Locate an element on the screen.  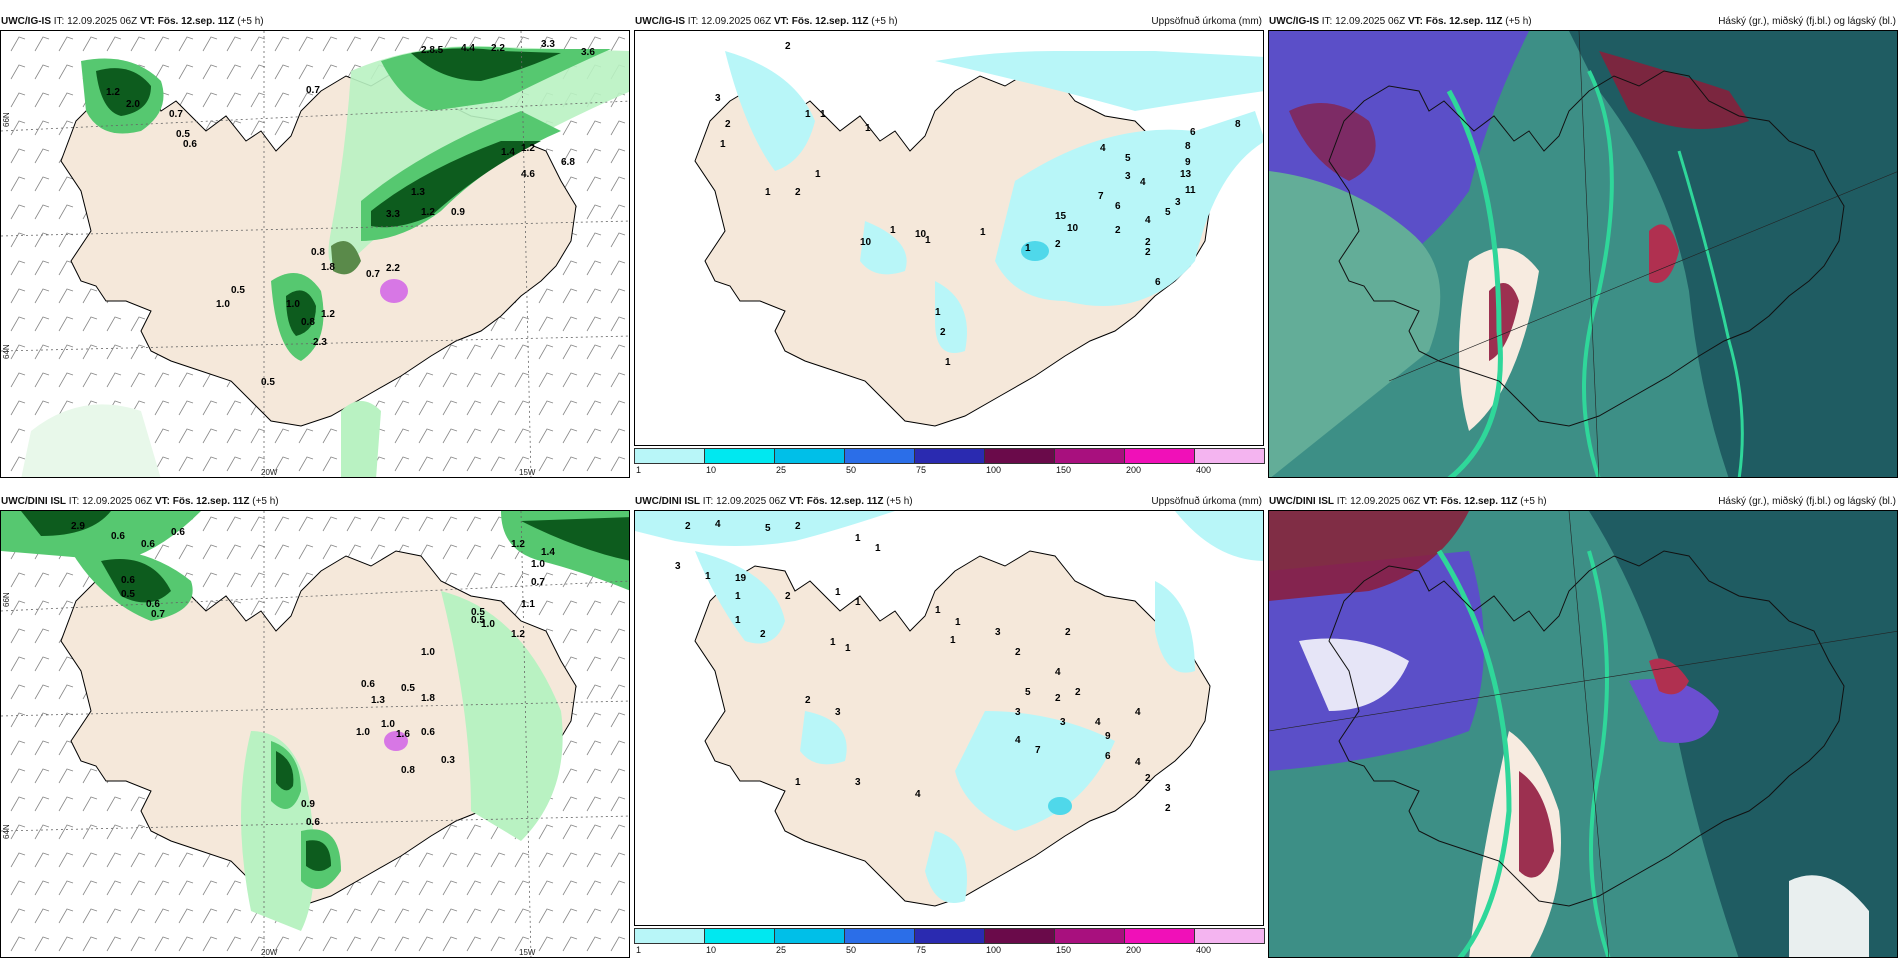
value-label: 0.5 is located at coordinates (478, 612).